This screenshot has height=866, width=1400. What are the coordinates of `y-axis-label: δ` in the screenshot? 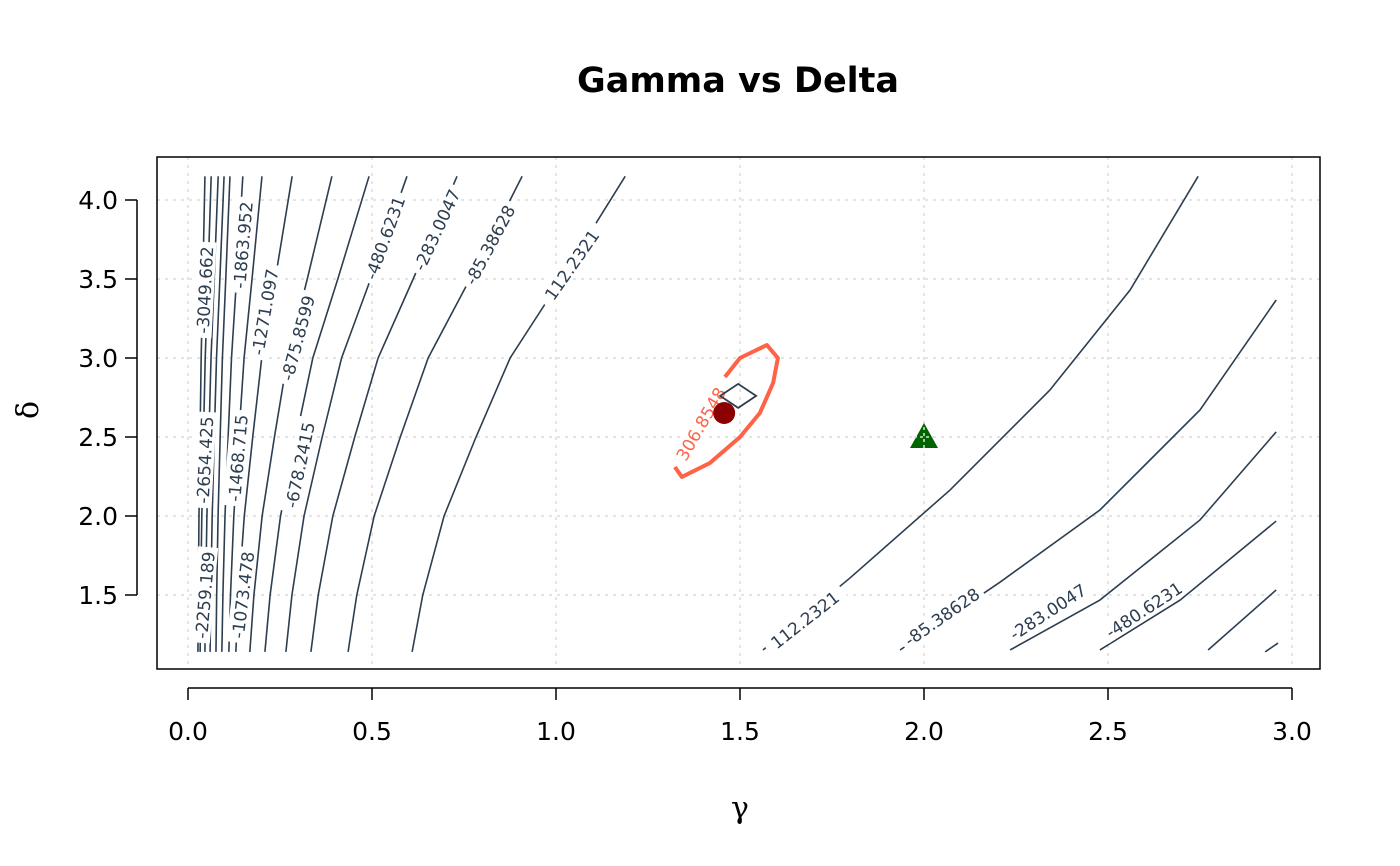 It's located at (28, 410).